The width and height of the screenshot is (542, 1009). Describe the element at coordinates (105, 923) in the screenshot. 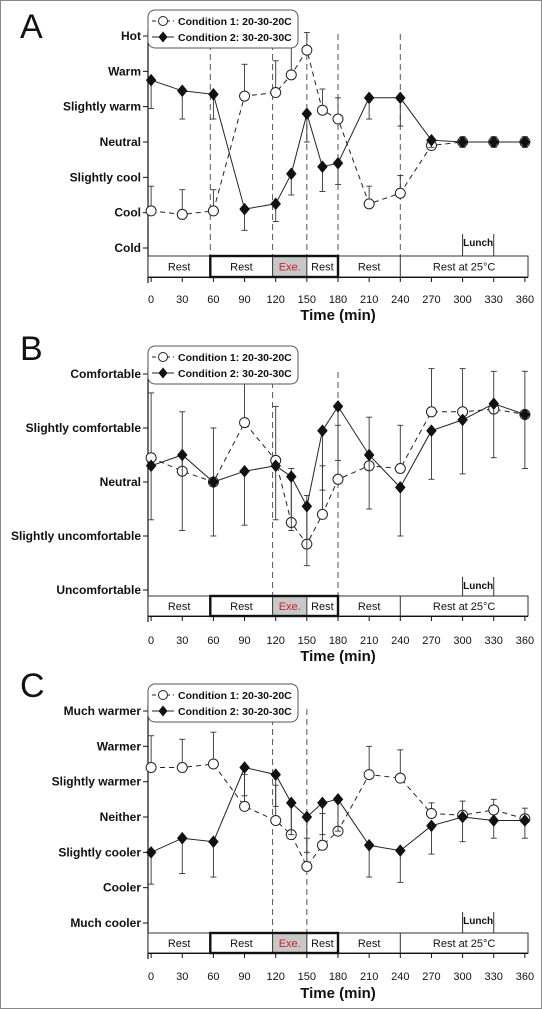

I see `y-tick-label: Much cooler` at that location.